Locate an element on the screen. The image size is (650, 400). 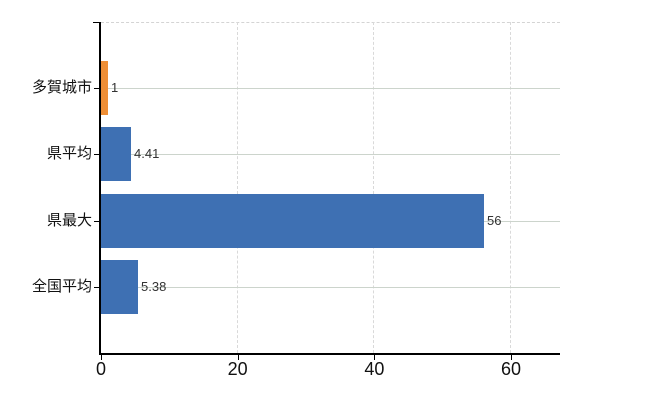
plot-top-border is located at coordinates (330, 22).